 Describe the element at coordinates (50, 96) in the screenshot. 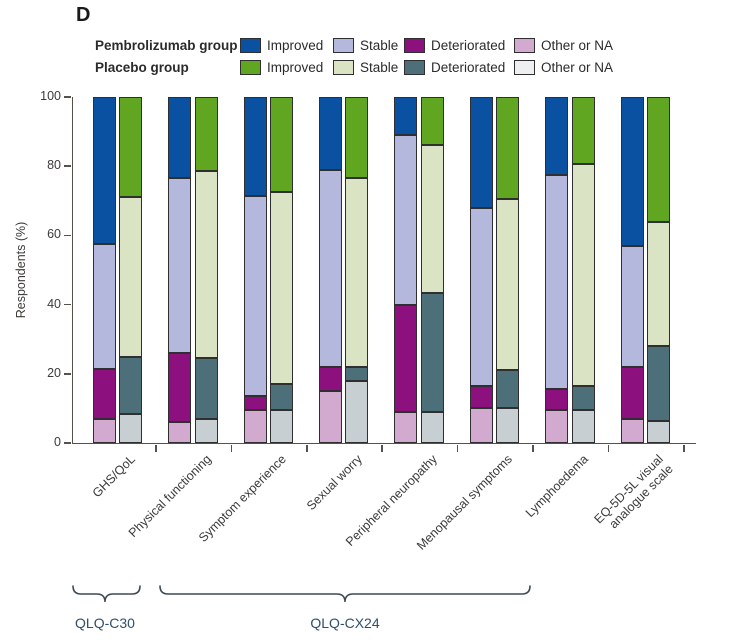

I see `y-tick-label: 100` at that location.